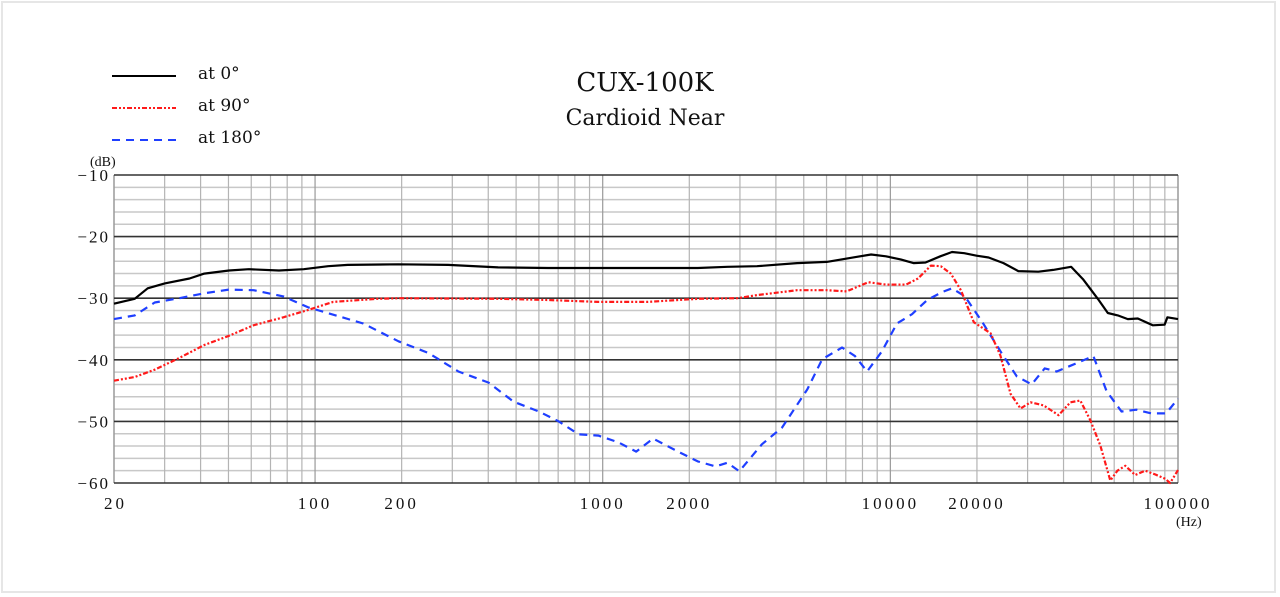  What do you see at coordinates (603, 503) in the screenshot?
I see `x-tick-label: 1000` at bounding box center [603, 503].